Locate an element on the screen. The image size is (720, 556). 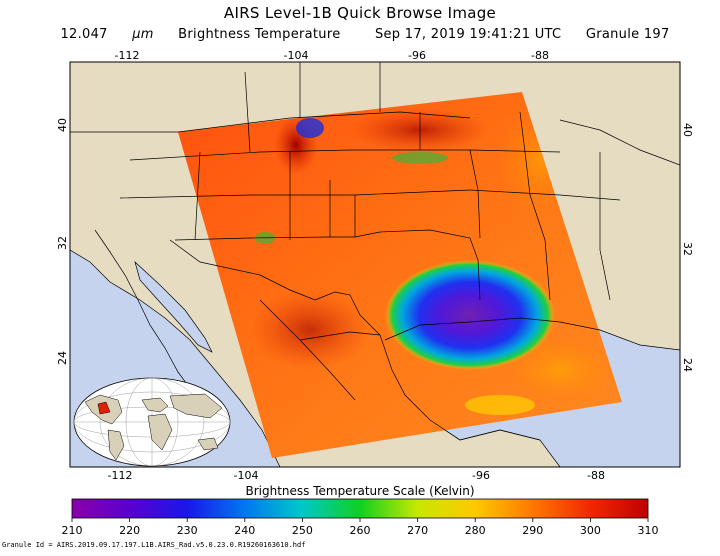
colorbar-tick-label: 230 is located at coordinates (187, 530).